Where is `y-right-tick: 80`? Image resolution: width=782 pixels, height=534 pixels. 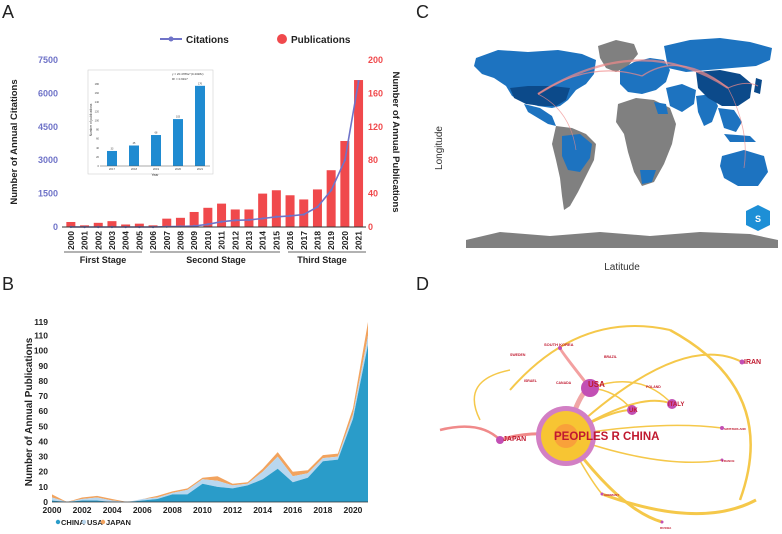 y-right-tick: 80 is located at coordinates (373, 160).